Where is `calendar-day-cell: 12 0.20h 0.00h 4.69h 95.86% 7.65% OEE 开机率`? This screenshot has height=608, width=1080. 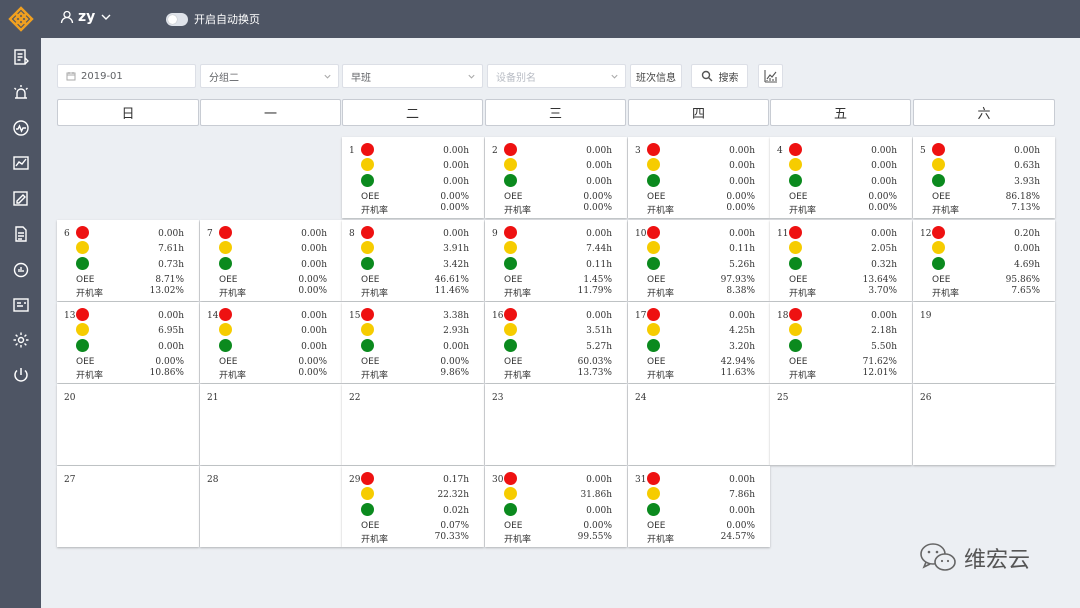 calendar-day-cell: 12 0.20h 0.00h 4.69h 95.86% 7.65% OEE 开机率 is located at coordinates (984, 260).